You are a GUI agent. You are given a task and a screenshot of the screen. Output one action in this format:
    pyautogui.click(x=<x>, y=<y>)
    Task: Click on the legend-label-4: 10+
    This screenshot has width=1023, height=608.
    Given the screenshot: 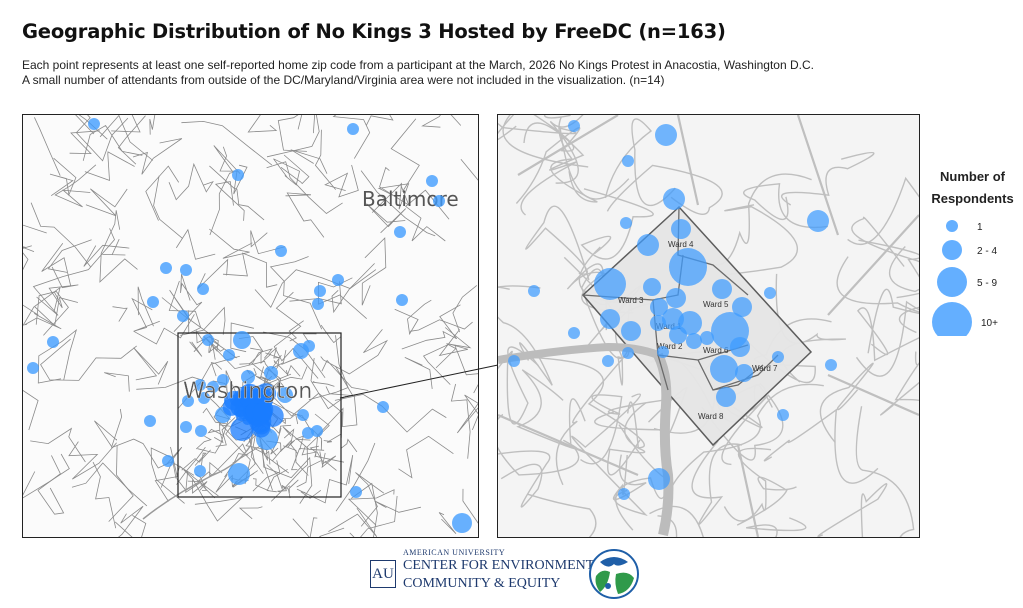 What is the action you would take?
    pyautogui.click(x=989, y=323)
    